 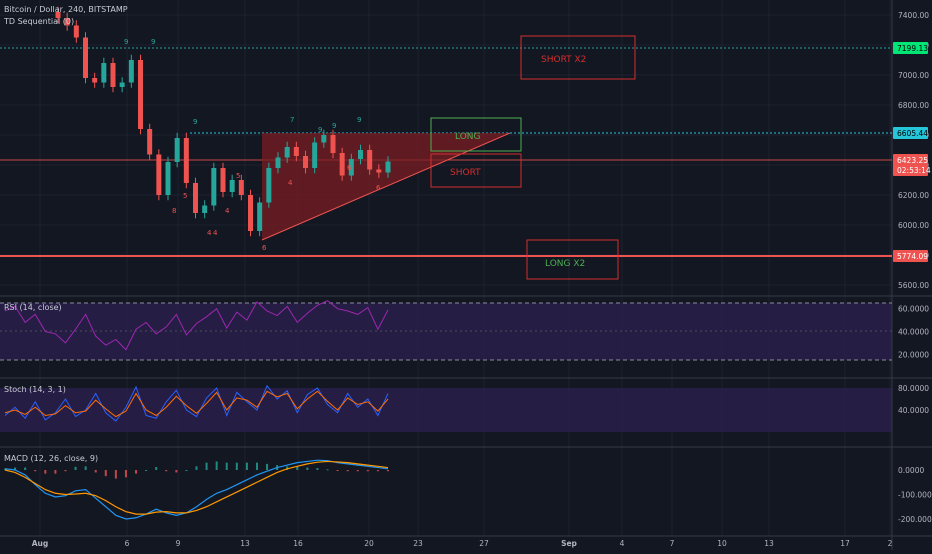 I want to click on rsi-series, so click(x=196, y=325).